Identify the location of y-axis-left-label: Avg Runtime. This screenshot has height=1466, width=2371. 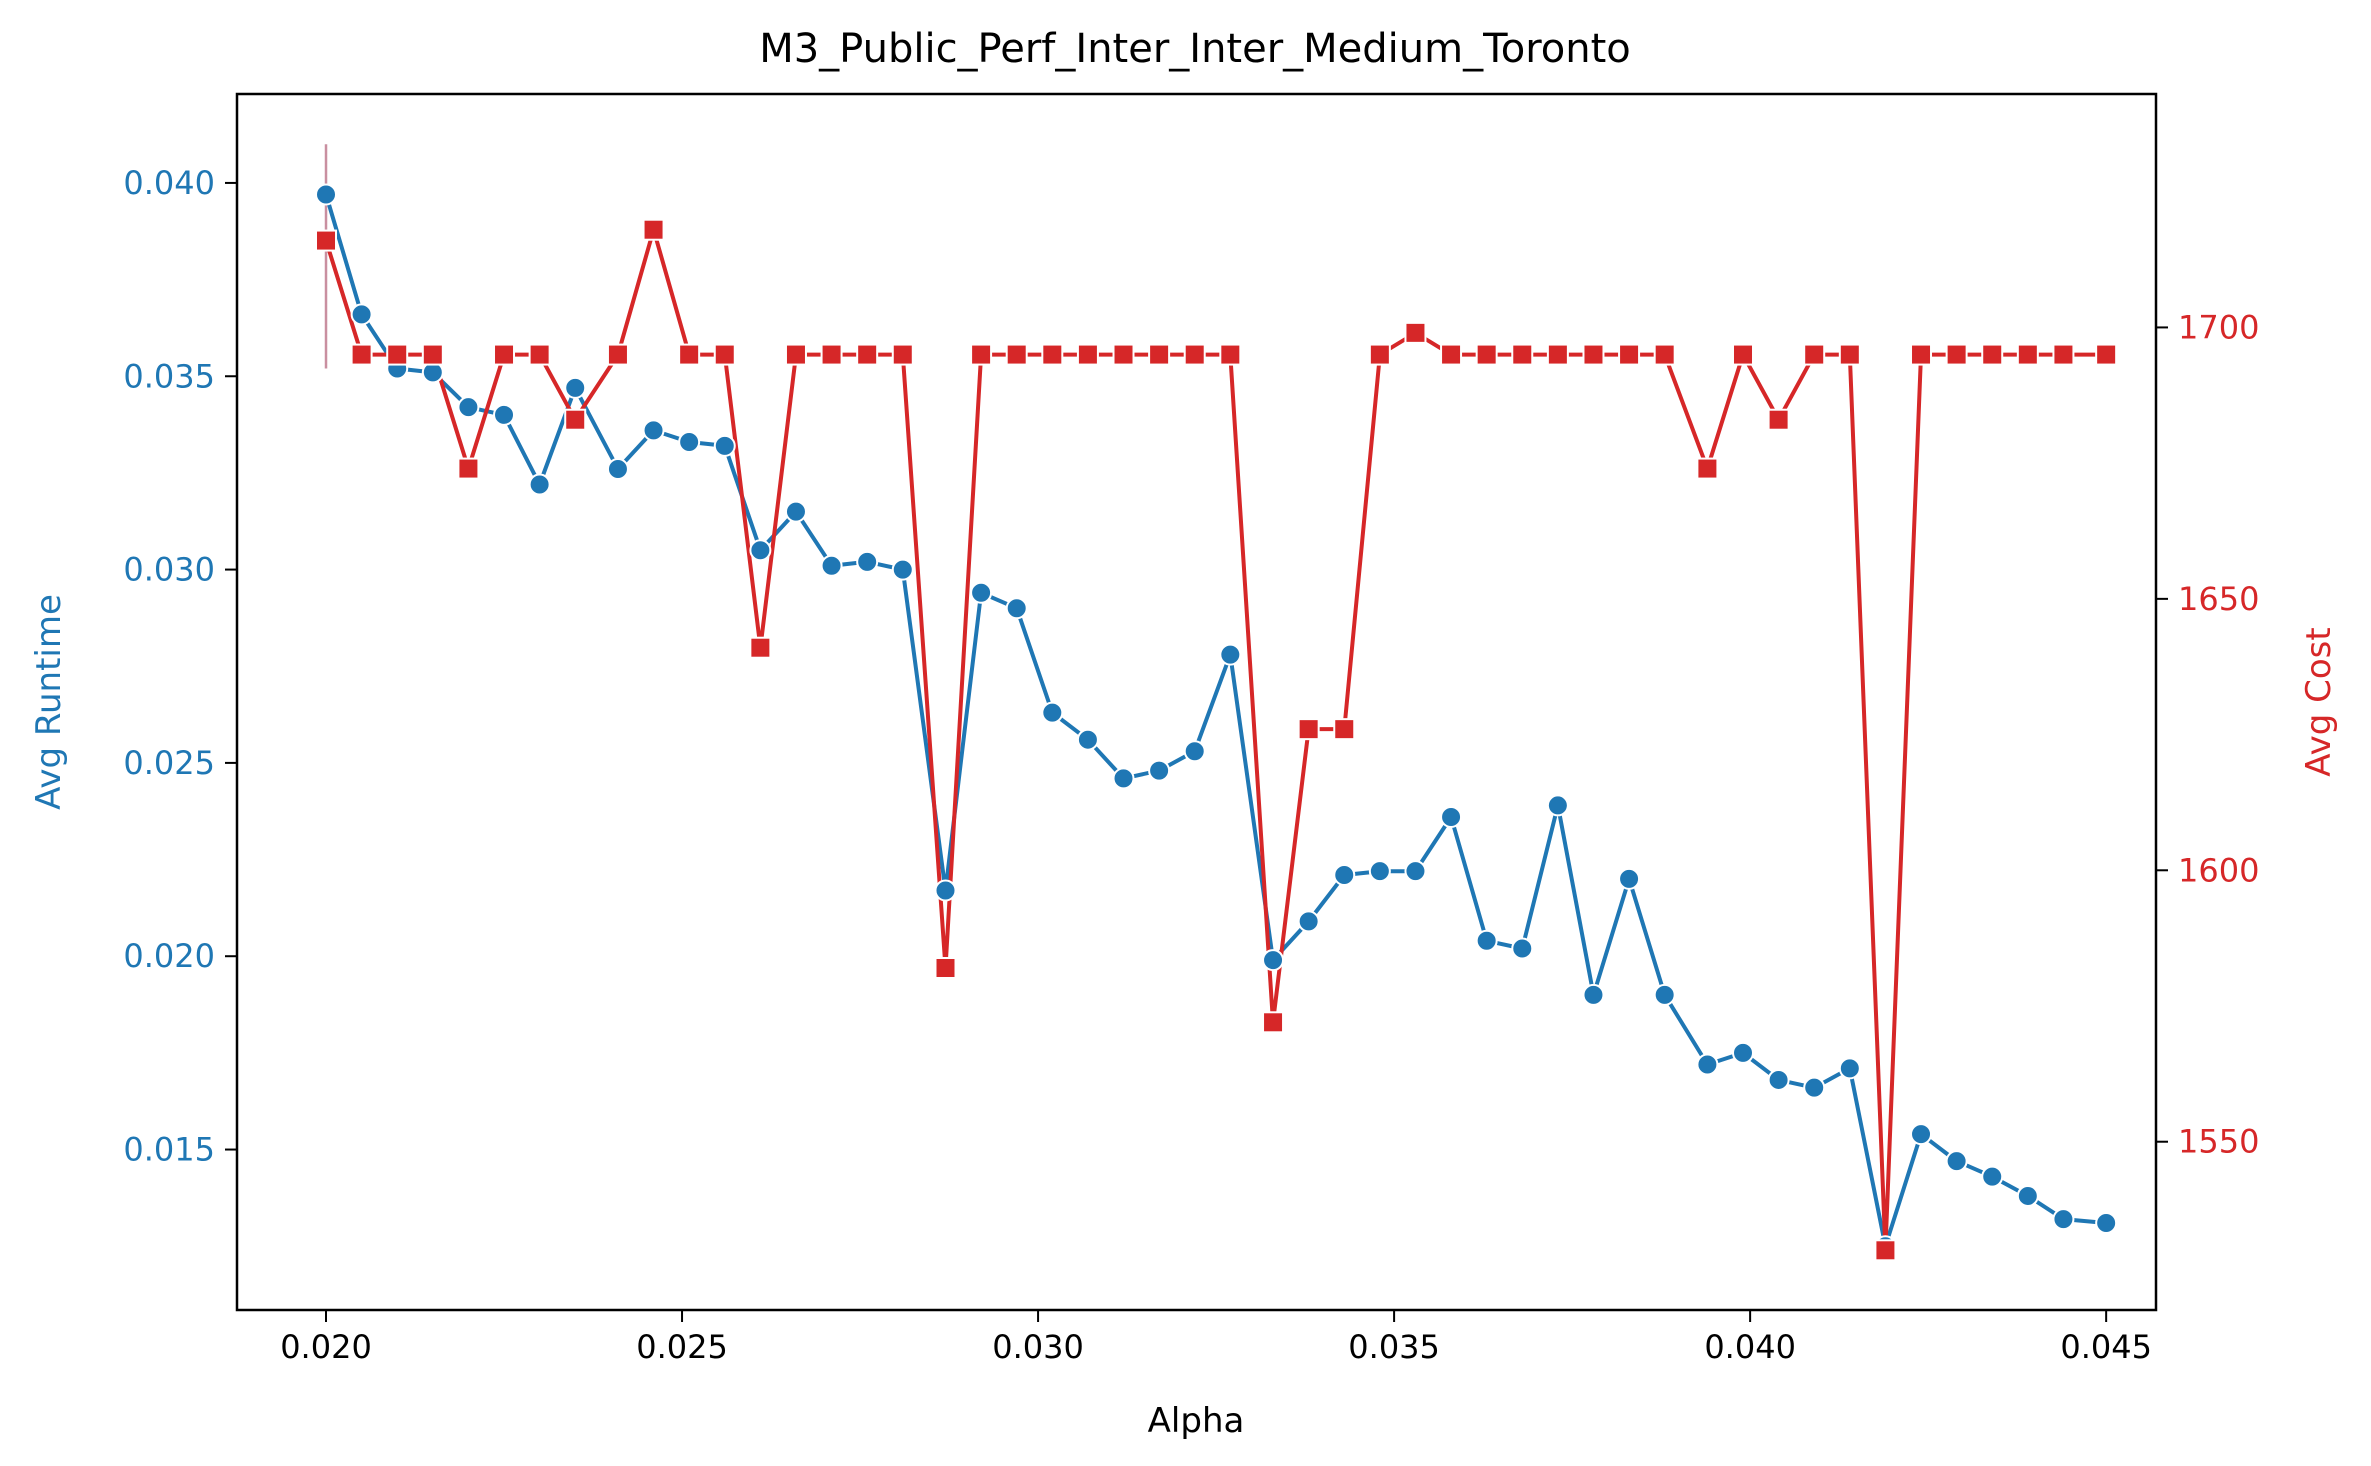
(49, 702).